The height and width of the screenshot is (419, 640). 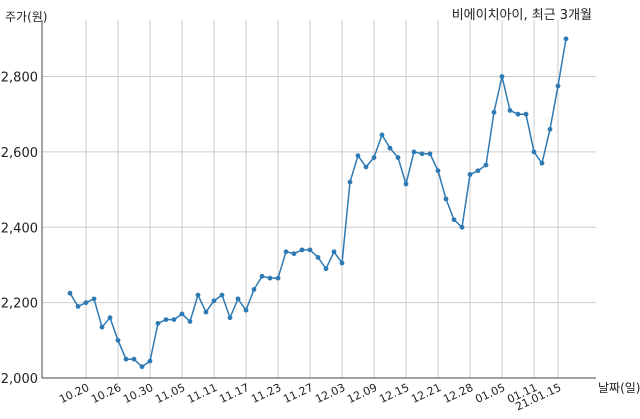 I want to click on x-axis-label: 날짜(일), so click(x=619, y=388).